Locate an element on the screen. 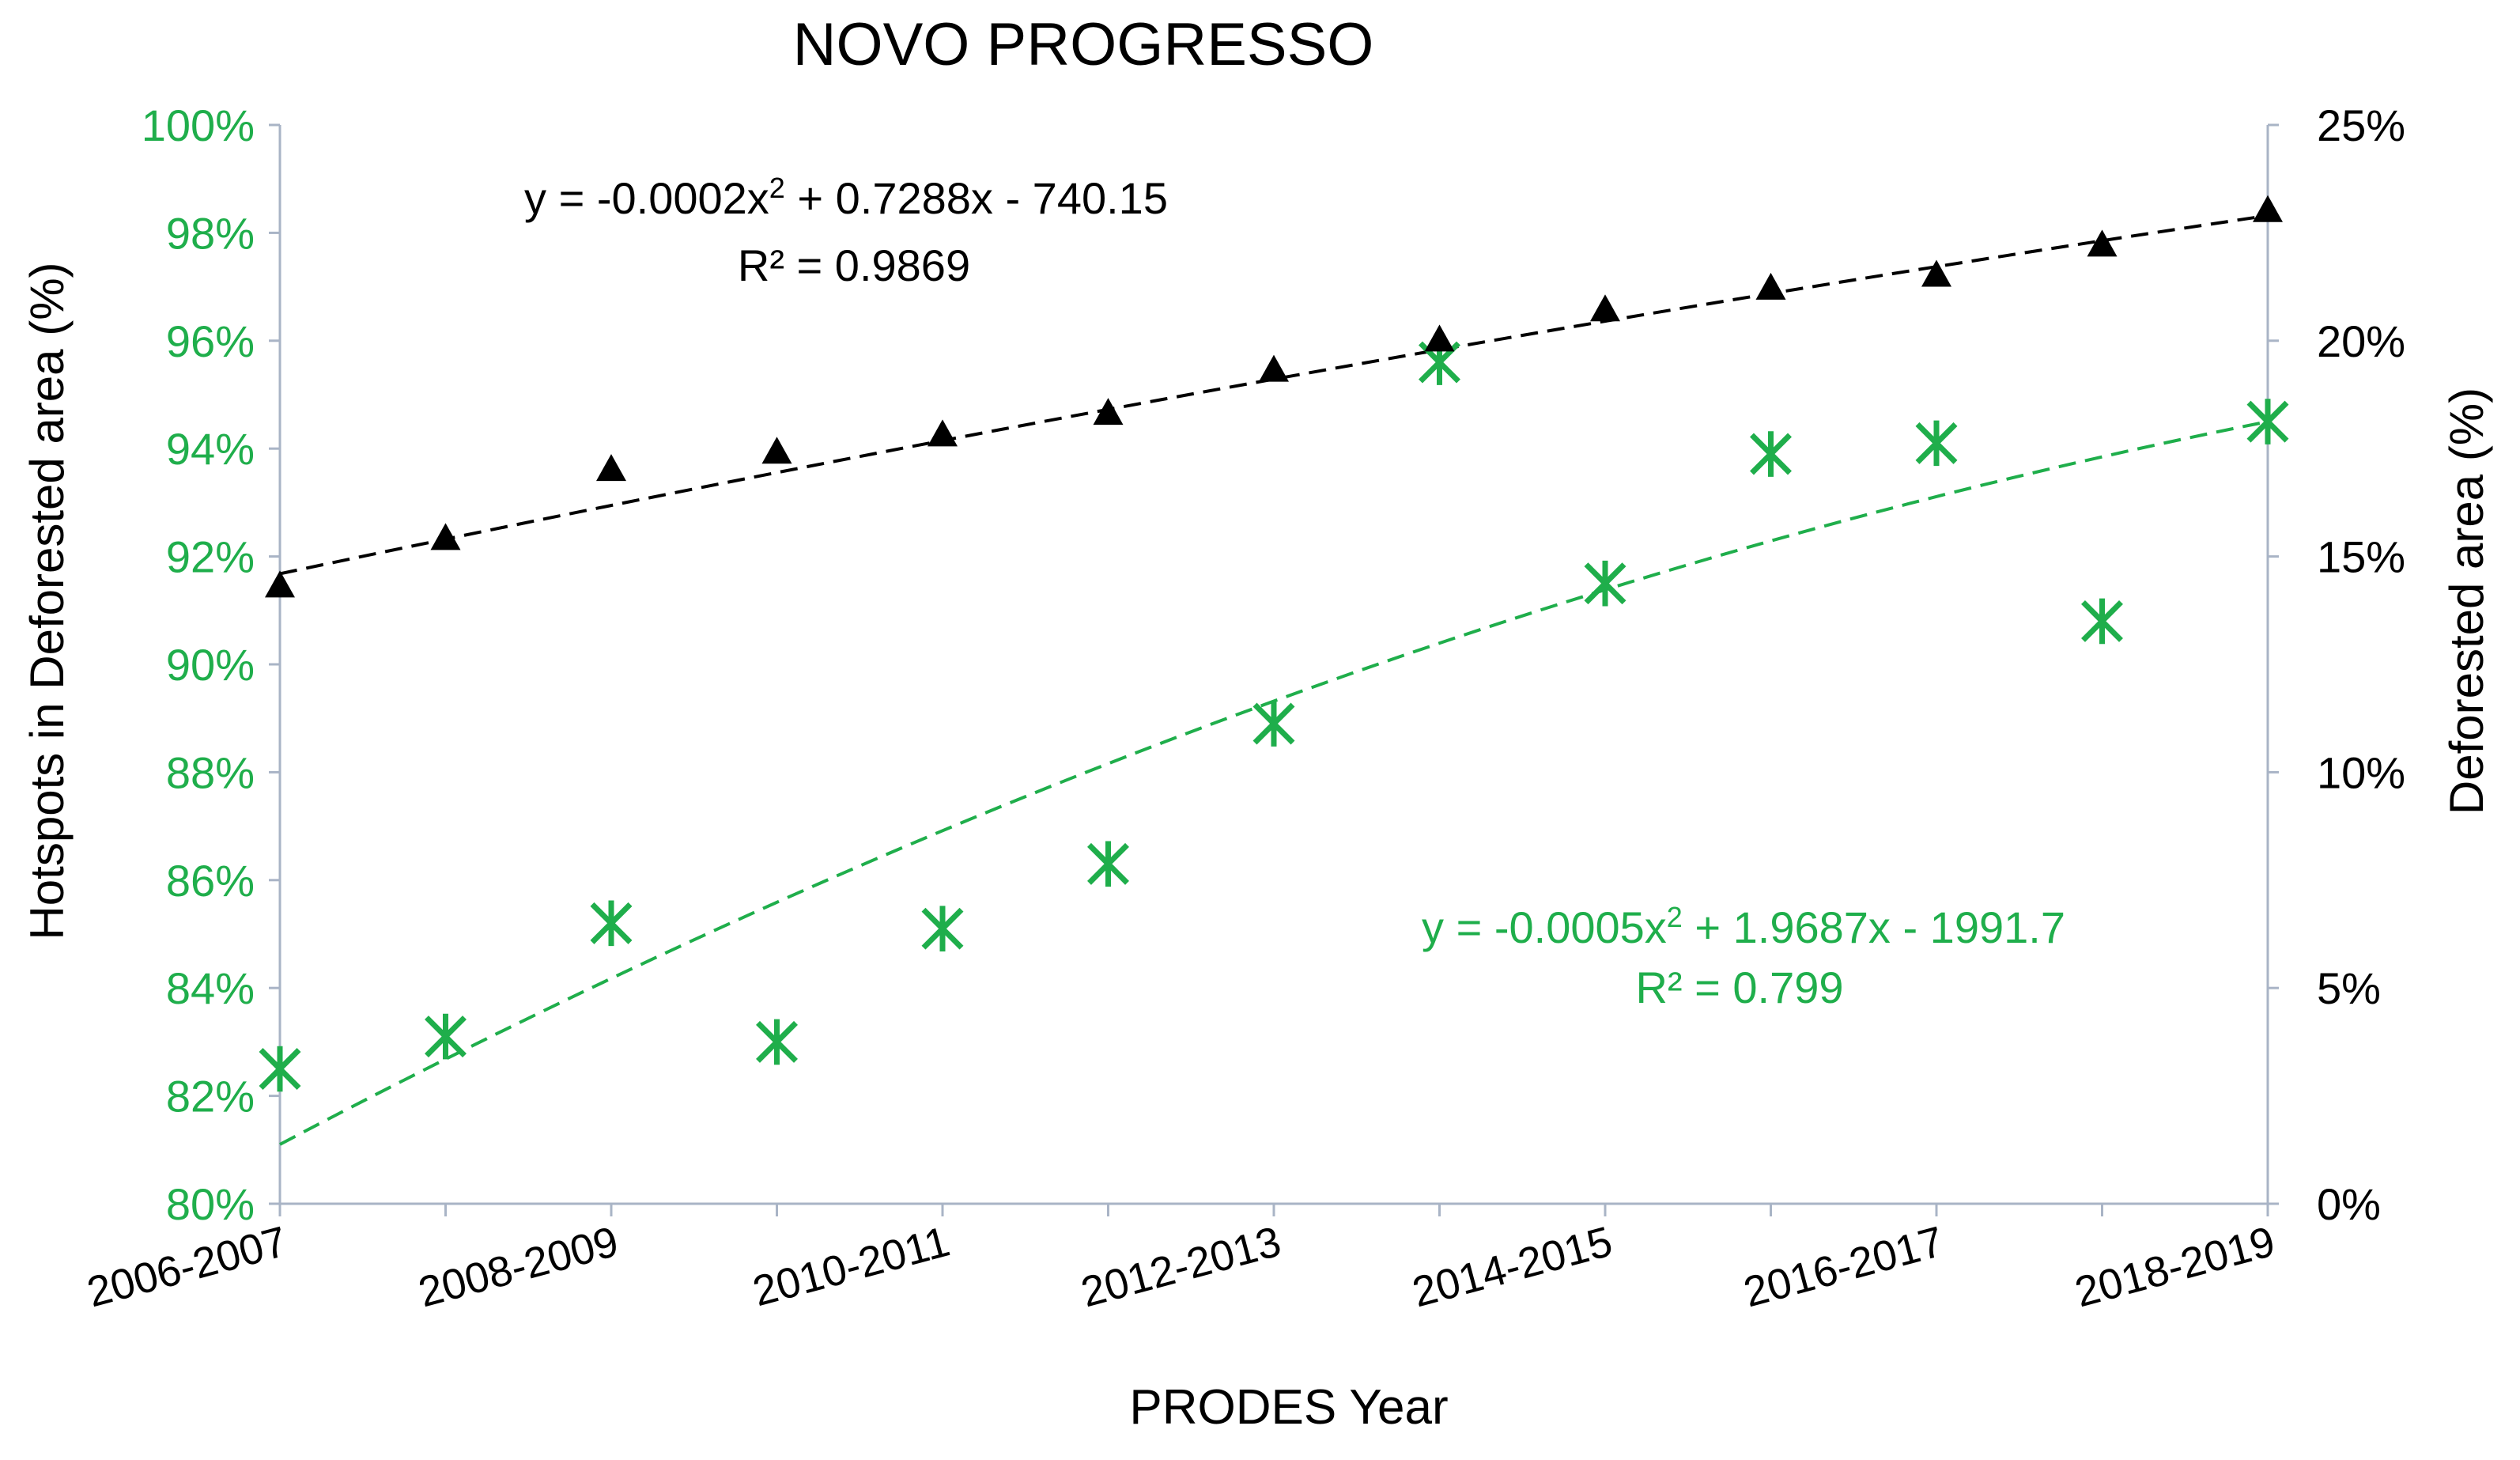  left-tick-label: 96% is located at coordinates (210, 341).